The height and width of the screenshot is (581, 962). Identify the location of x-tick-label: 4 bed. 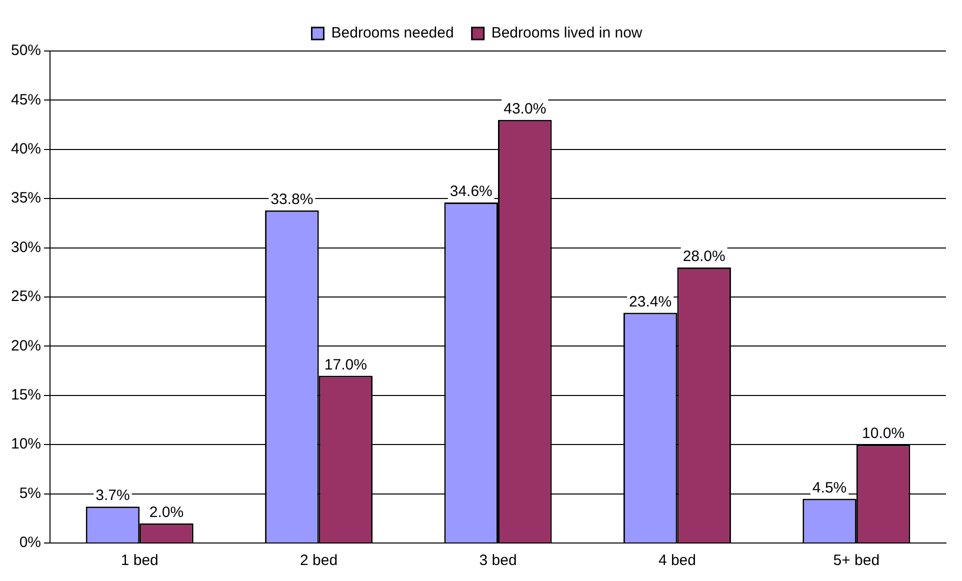
(677, 561).